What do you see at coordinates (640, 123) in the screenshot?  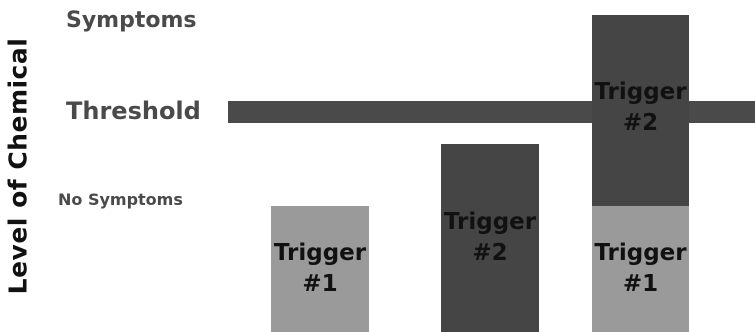 I see `combined-bar-trigger-2-label-line2: #2` at bounding box center [640, 123].